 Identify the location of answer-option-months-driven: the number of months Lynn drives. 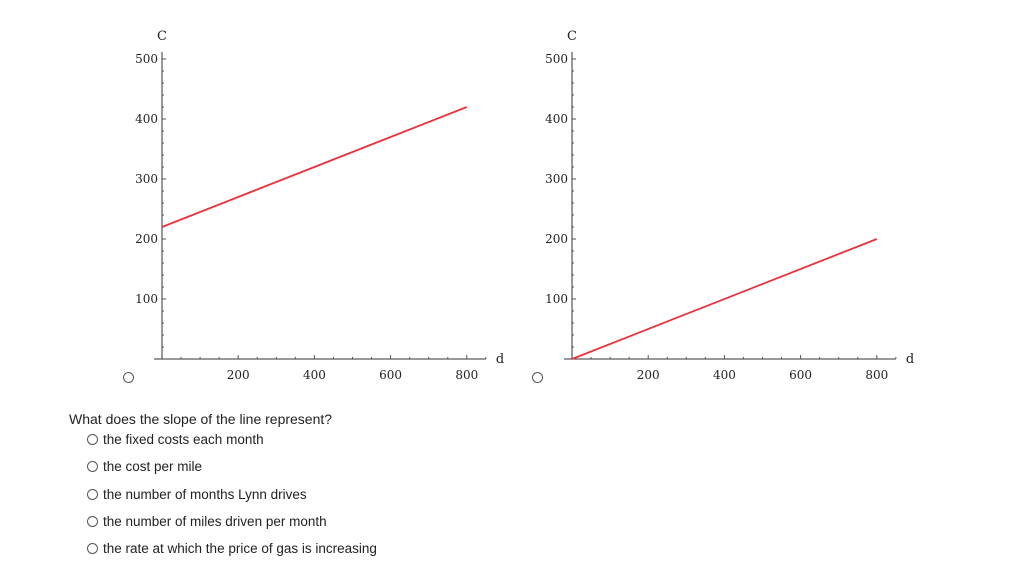
(197, 495).